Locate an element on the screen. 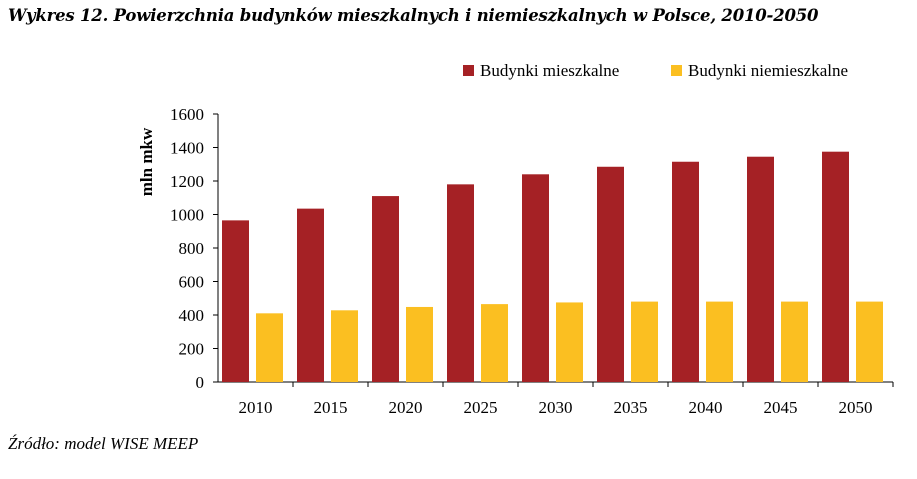 This screenshot has height=479, width=917. x-tick-label: 2025 is located at coordinates (481, 407).